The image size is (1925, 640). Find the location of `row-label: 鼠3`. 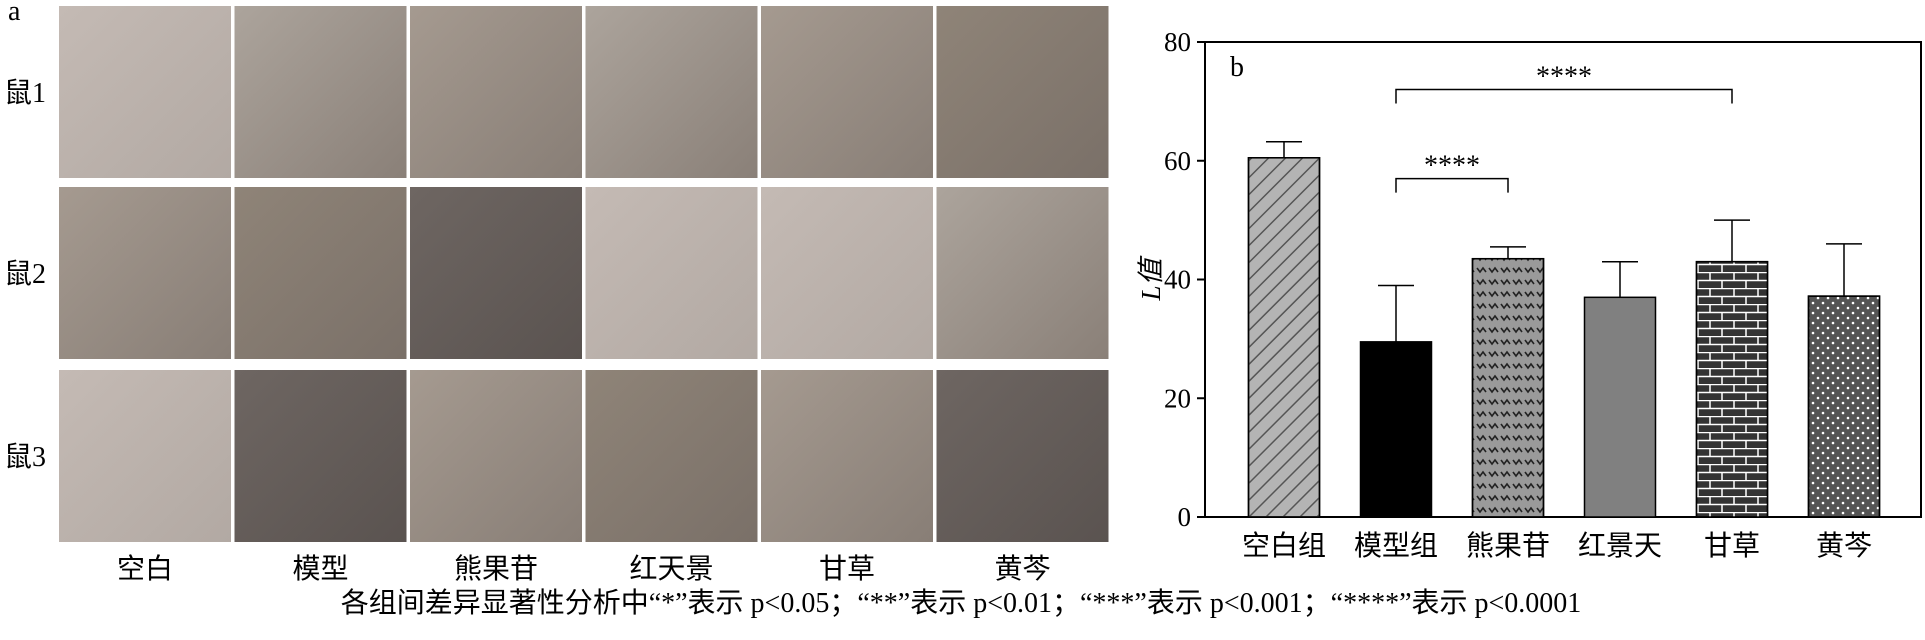

row-label: 鼠3 is located at coordinates (25, 457).